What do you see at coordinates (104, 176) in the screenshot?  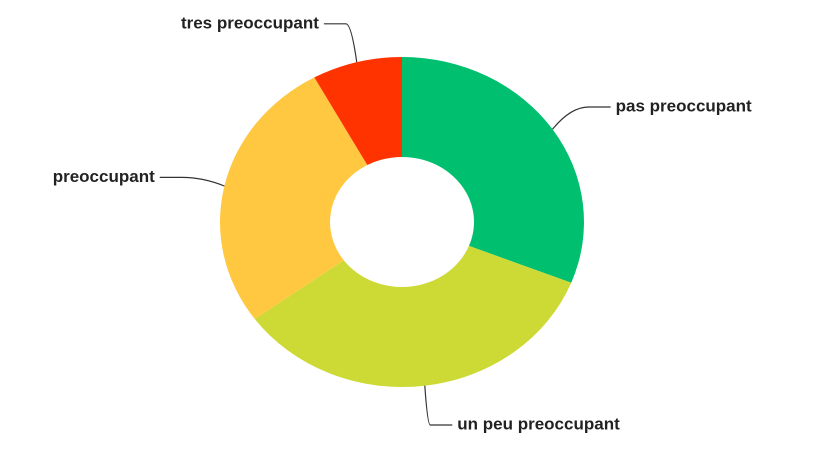 I see `slice-label: preoccupant` at bounding box center [104, 176].